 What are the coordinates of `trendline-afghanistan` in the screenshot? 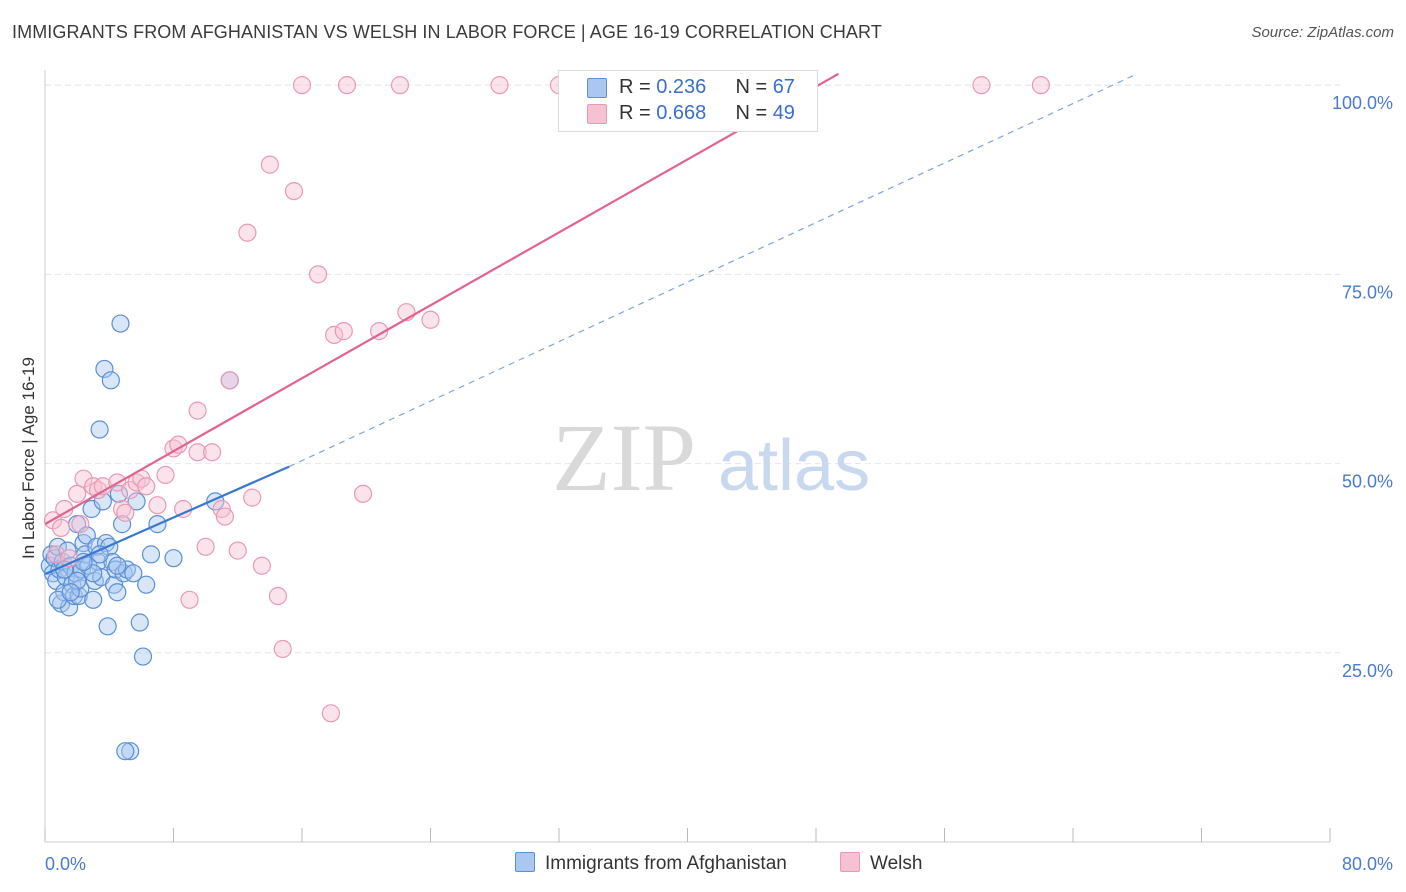 It's located at (167, 520).